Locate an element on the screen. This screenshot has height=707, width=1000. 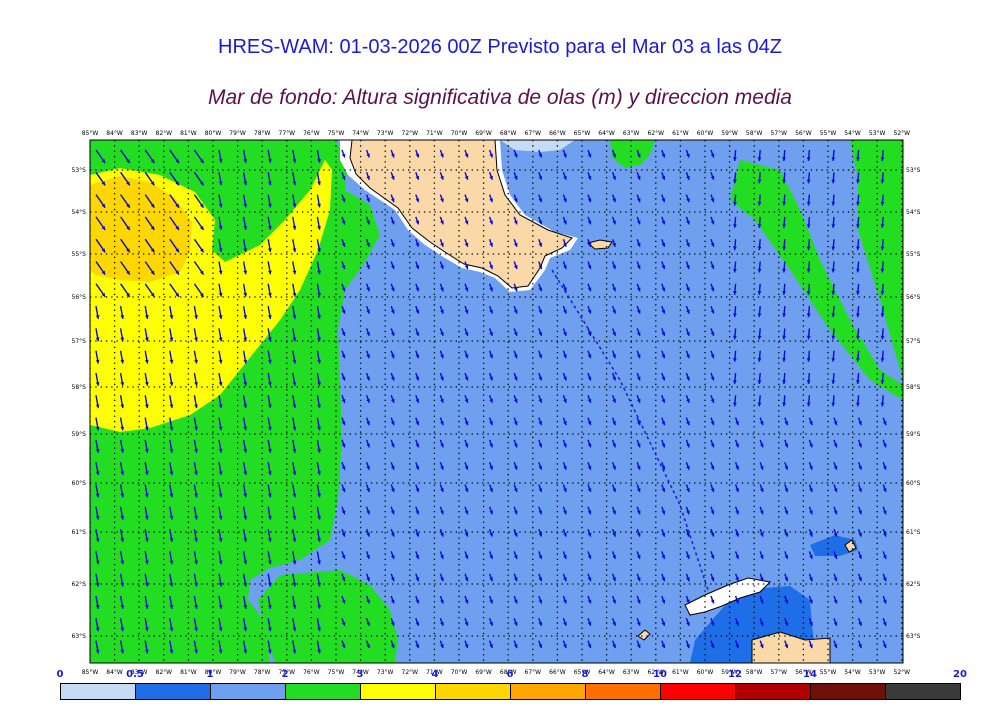
longitude-label: 77°W is located at coordinates (287, 133).